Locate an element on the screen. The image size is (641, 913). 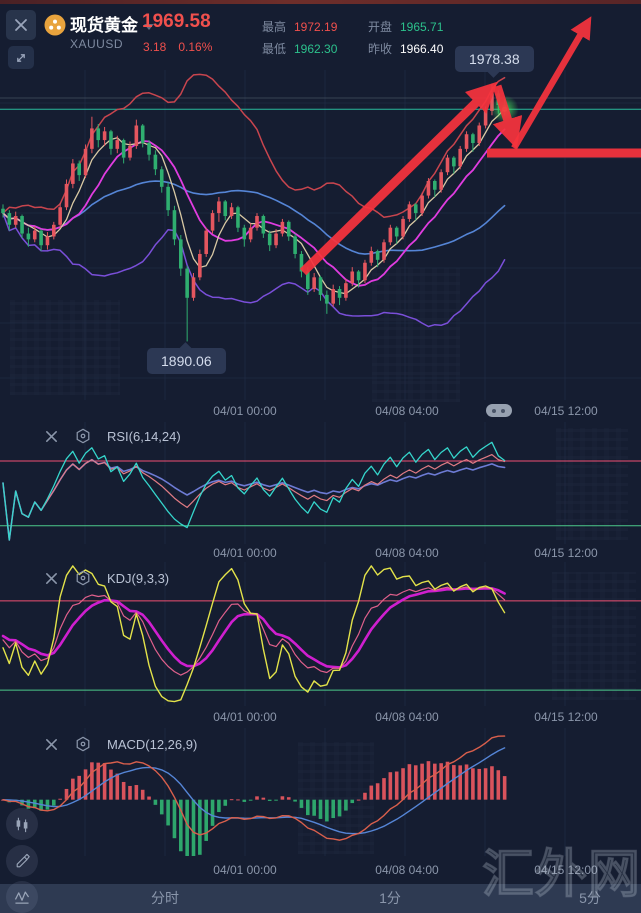
stat-label-prevclose: 昨收 is located at coordinates (380, 49).